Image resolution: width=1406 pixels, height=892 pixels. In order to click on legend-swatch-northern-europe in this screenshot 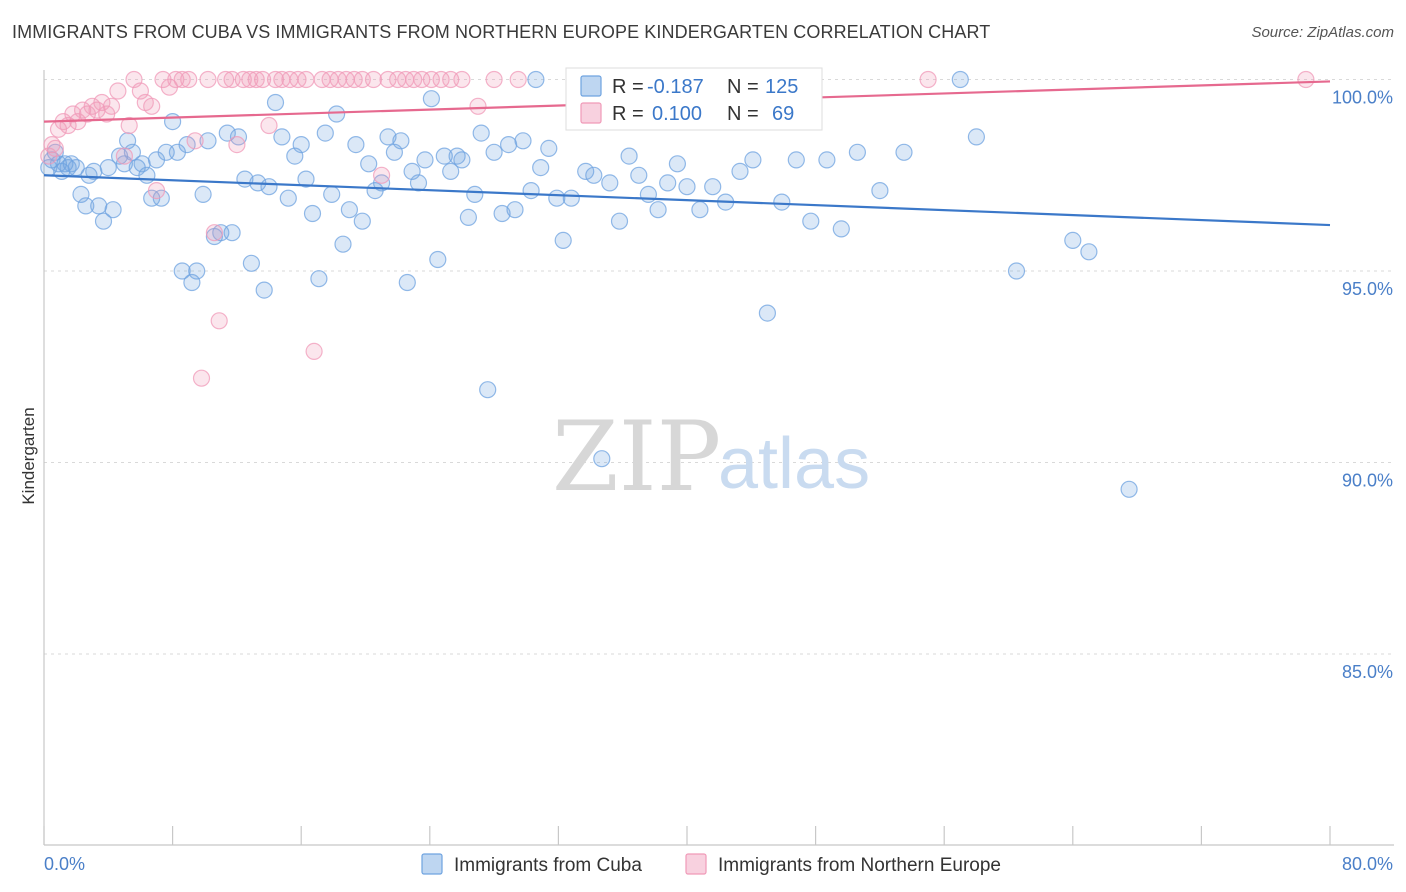, I will do `click(696, 864)`.